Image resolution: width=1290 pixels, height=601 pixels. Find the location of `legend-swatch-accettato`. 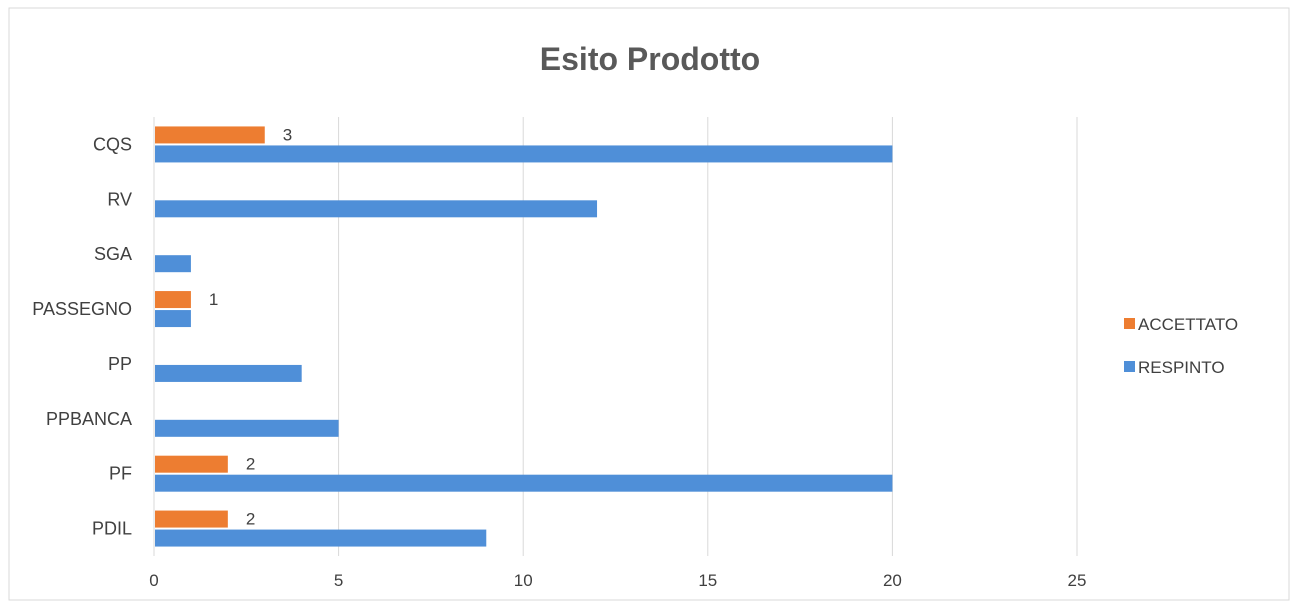

legend-swatch-accettato is located at coordinates (1129, 323).